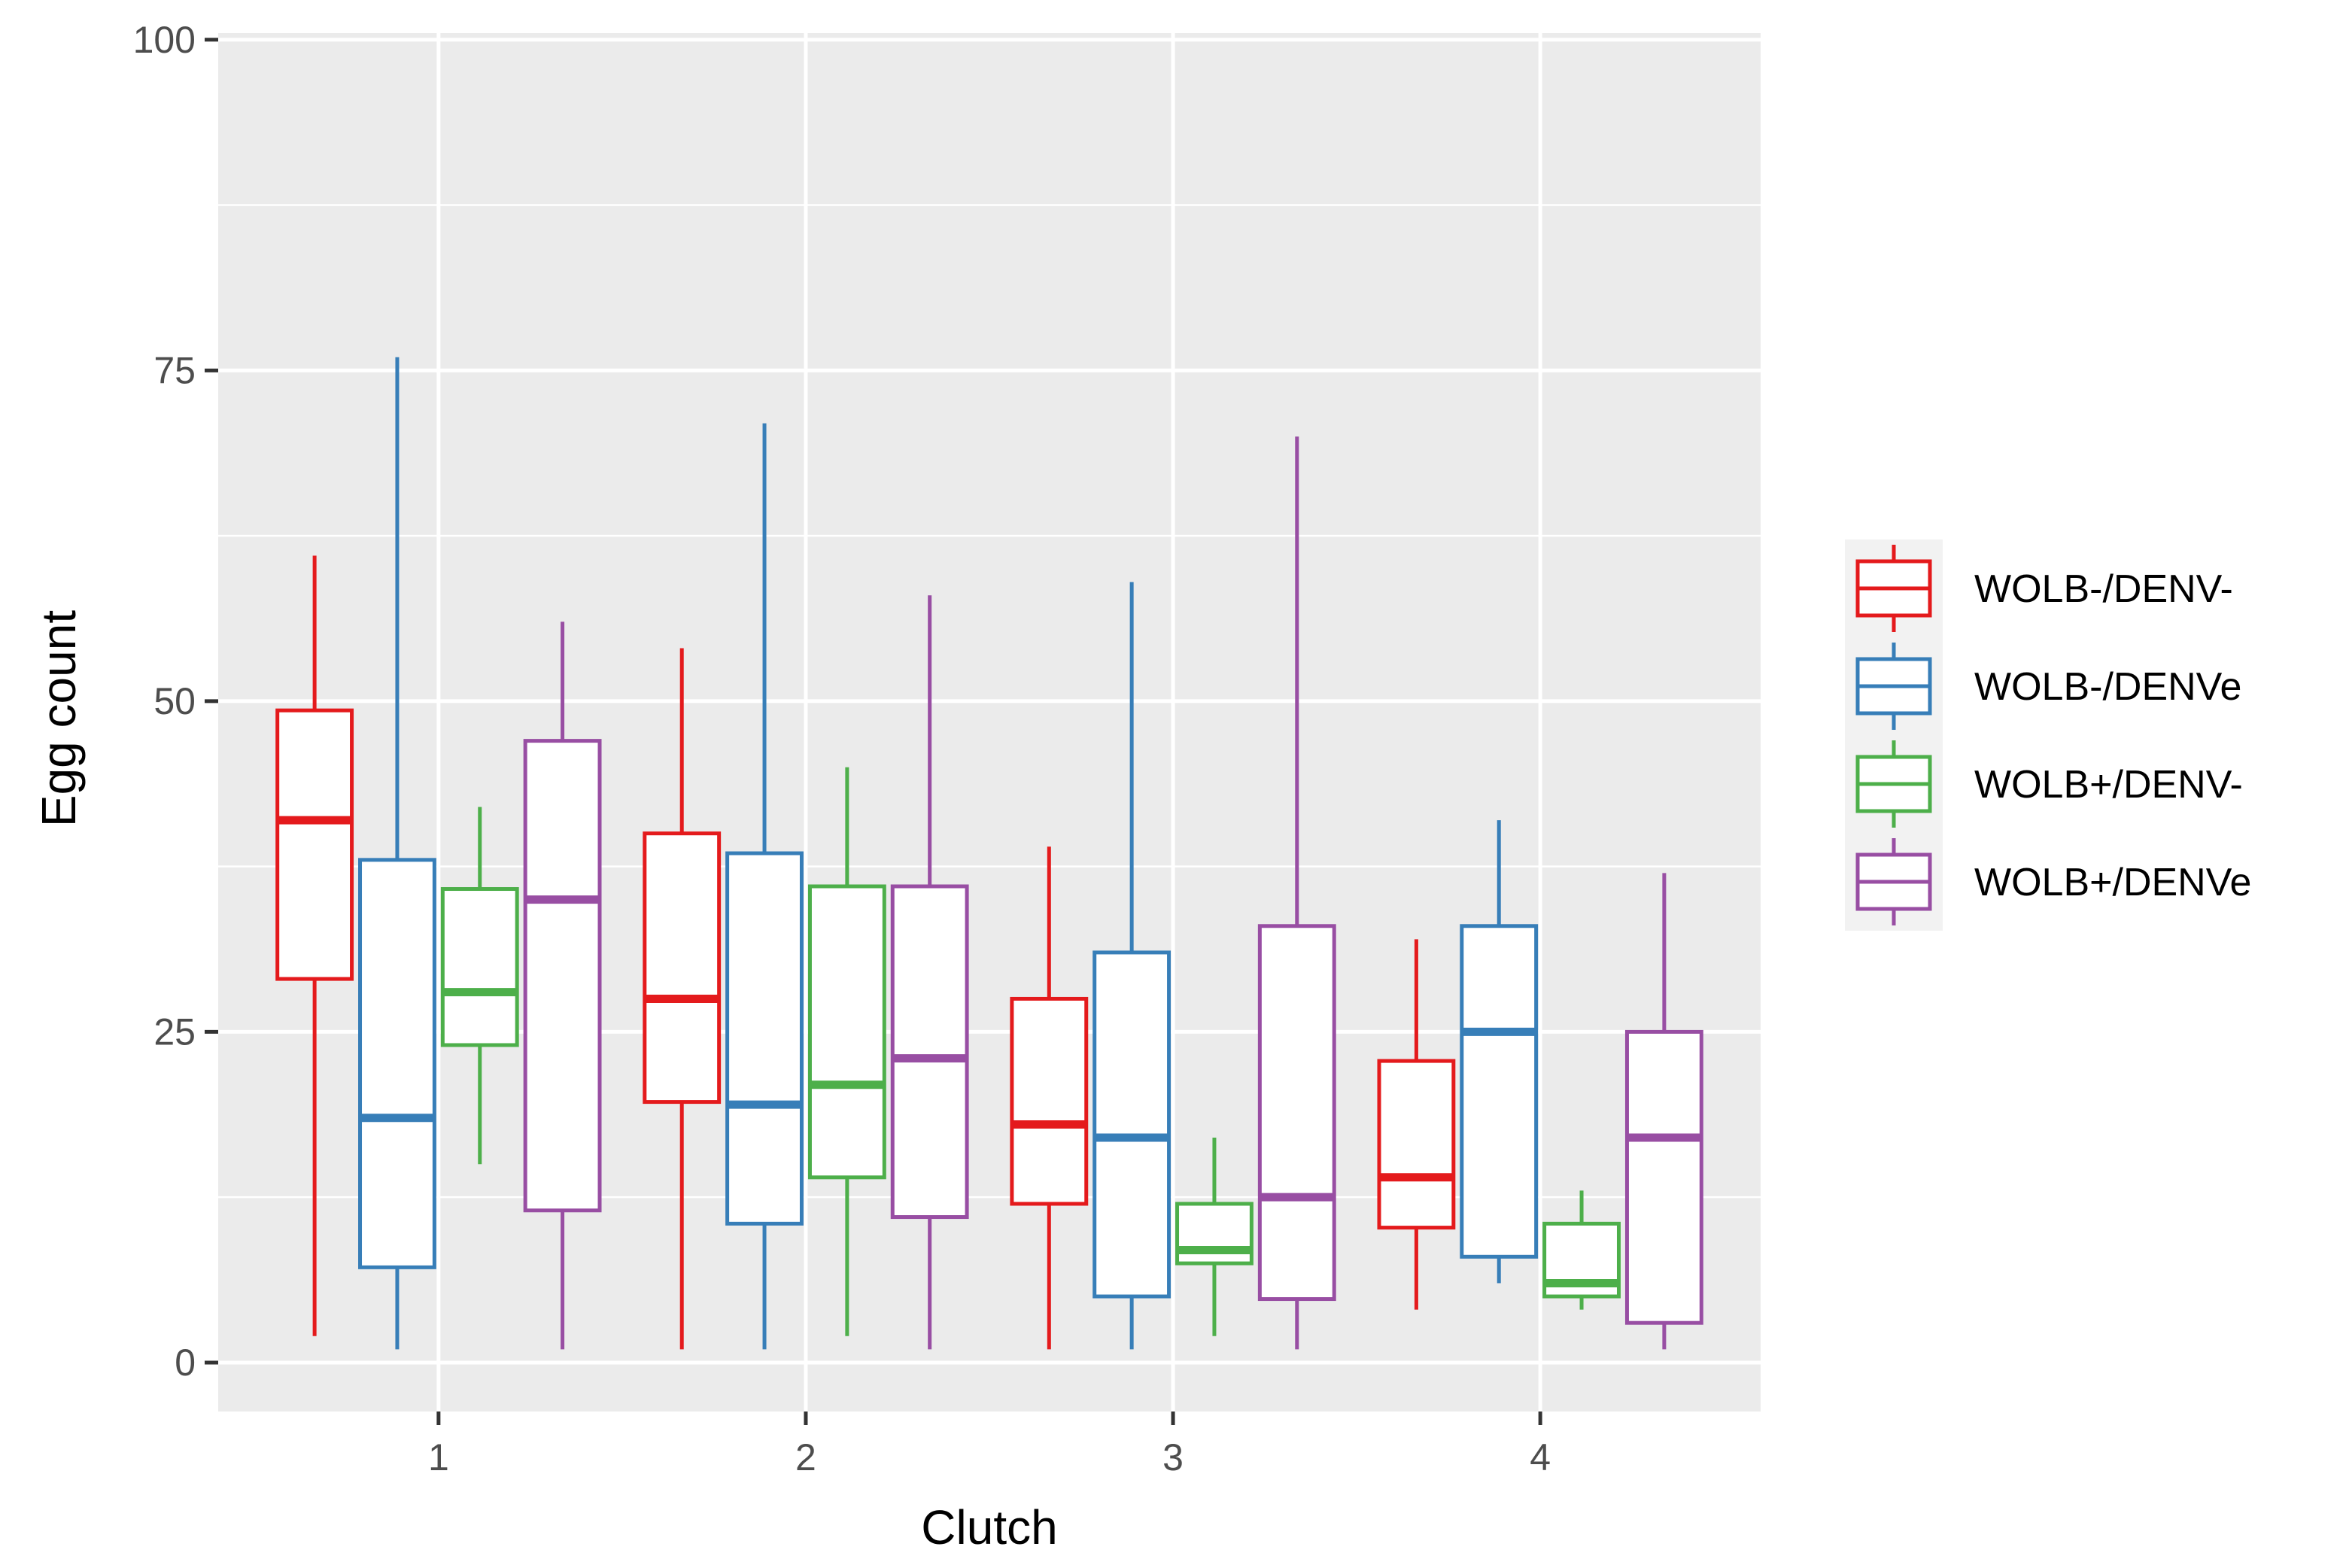  What do you see at coordinates (805, 1457) in the screenshot?
I see `x-tick-label: 2` at bounding box center [805, 1457].